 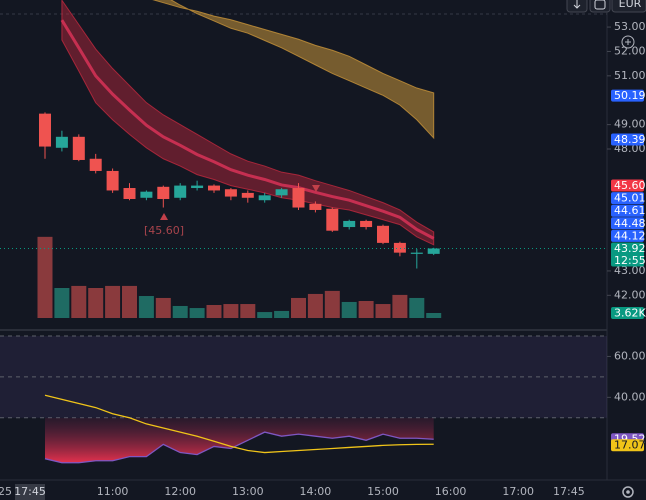 I want to click on currency: EUR, so click(x=630, y=5).